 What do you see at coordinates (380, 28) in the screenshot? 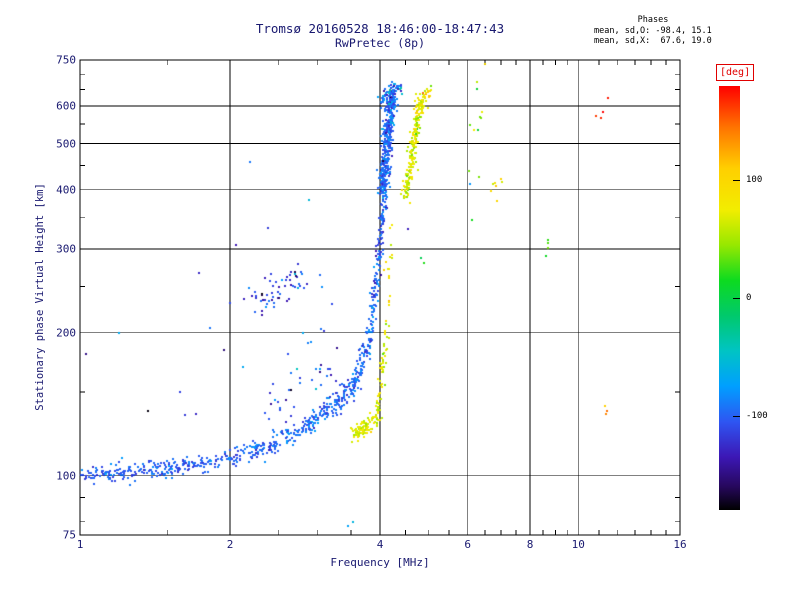
I see `plot-title: Tromsø 20160528 18:46:00-18:47:43` at bounding box center [380, 28].